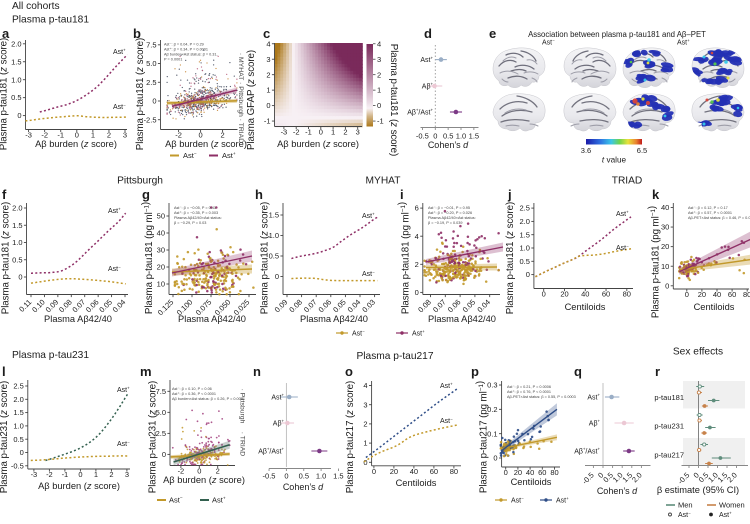 The image size is (750, 524). I want to click on svg-text: a, so click(6, 33).